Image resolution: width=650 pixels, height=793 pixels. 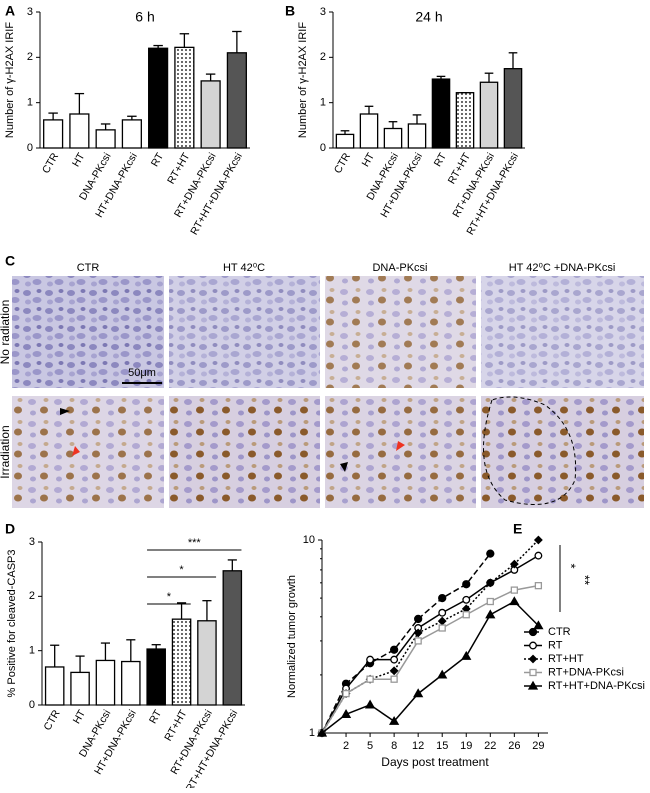 What do you see at coordinates (6, 451) in the screenshot?
I see `row-label: Irradiation` at bounding box center [6, 451].